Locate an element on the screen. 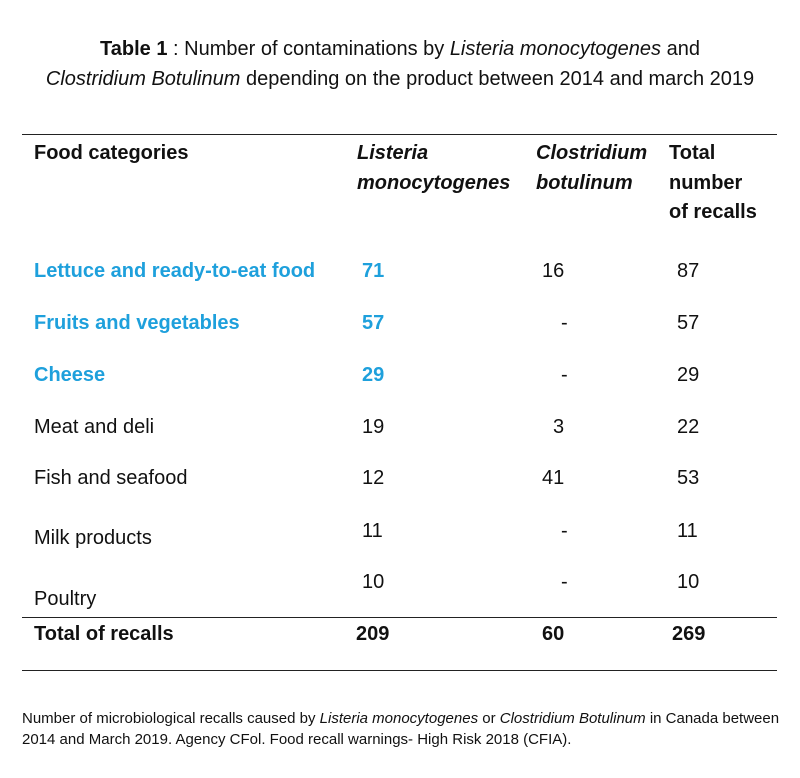 The image size is (800, 778). row-listeria-value: 29 is located at coordinates (373, 375).